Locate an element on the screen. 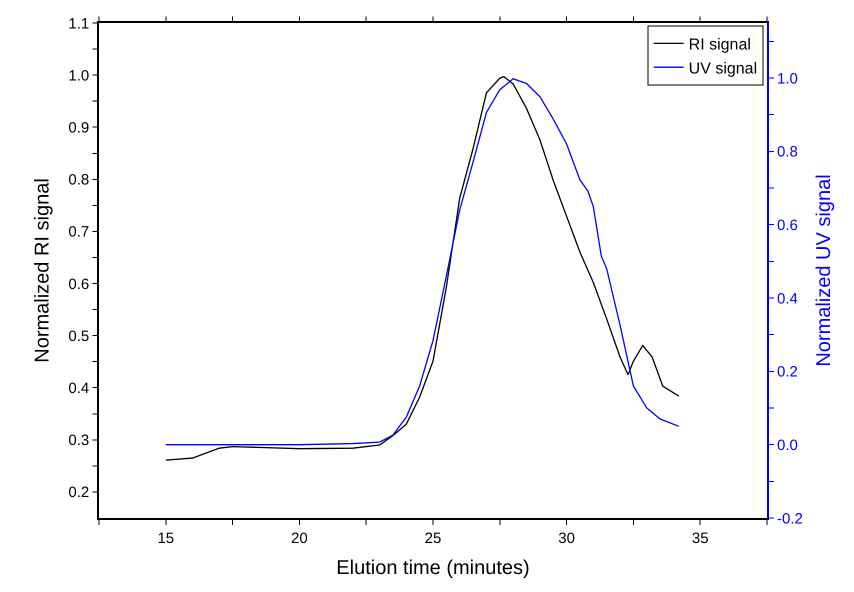 This screenshot has height=592, width=854. y-tick-label: 0.6 is located at coordinates (79, 284).